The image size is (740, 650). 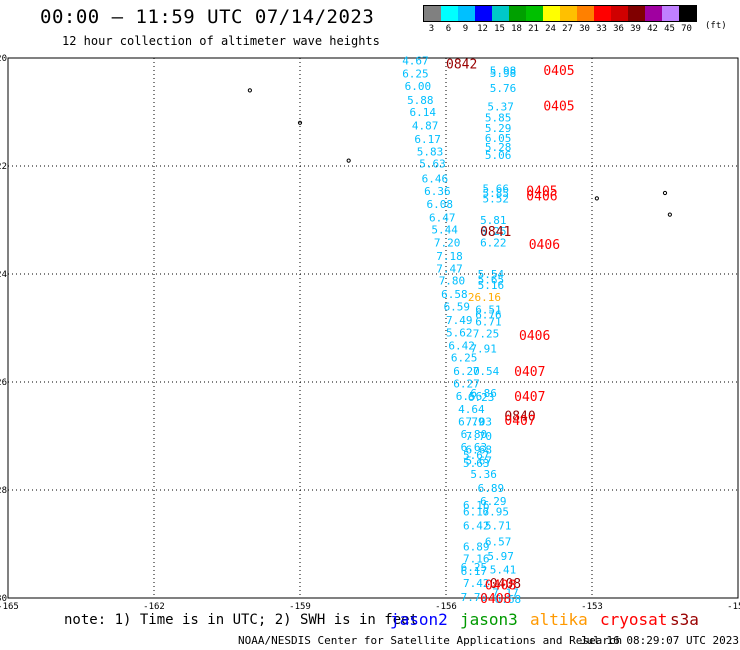 What do you see at coordinates (498, 138) in the screenshot?
I see `wave-height-label: 6.05` at bounding box center [498, 138].